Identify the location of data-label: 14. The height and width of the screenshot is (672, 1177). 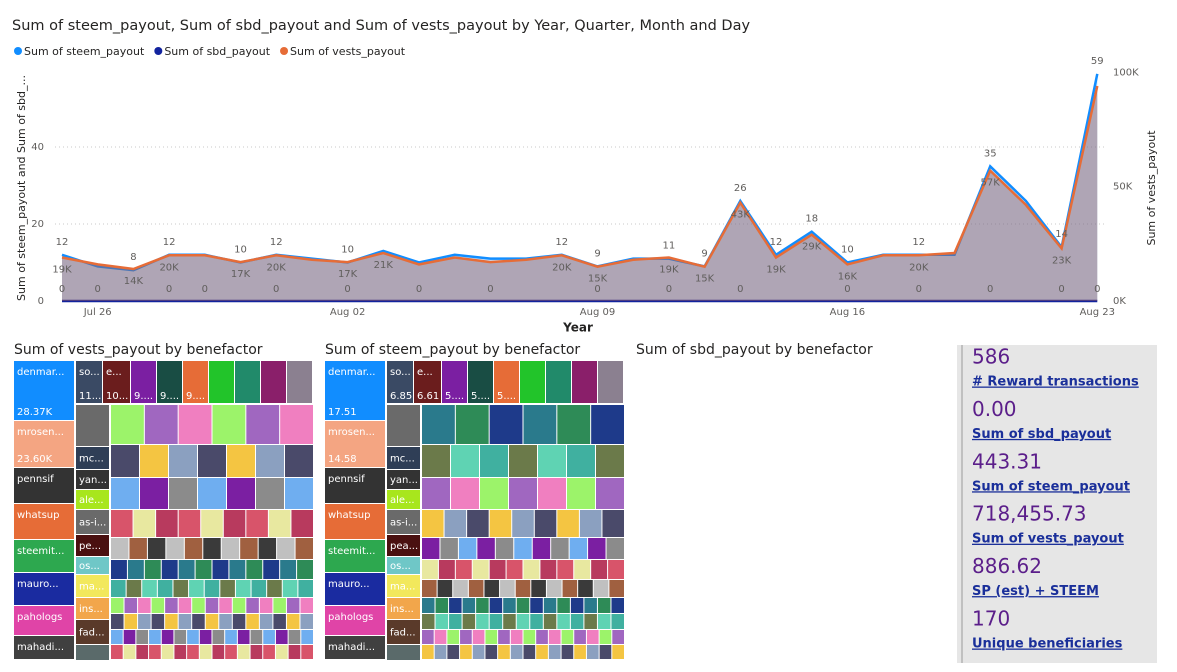
(1061, 234).